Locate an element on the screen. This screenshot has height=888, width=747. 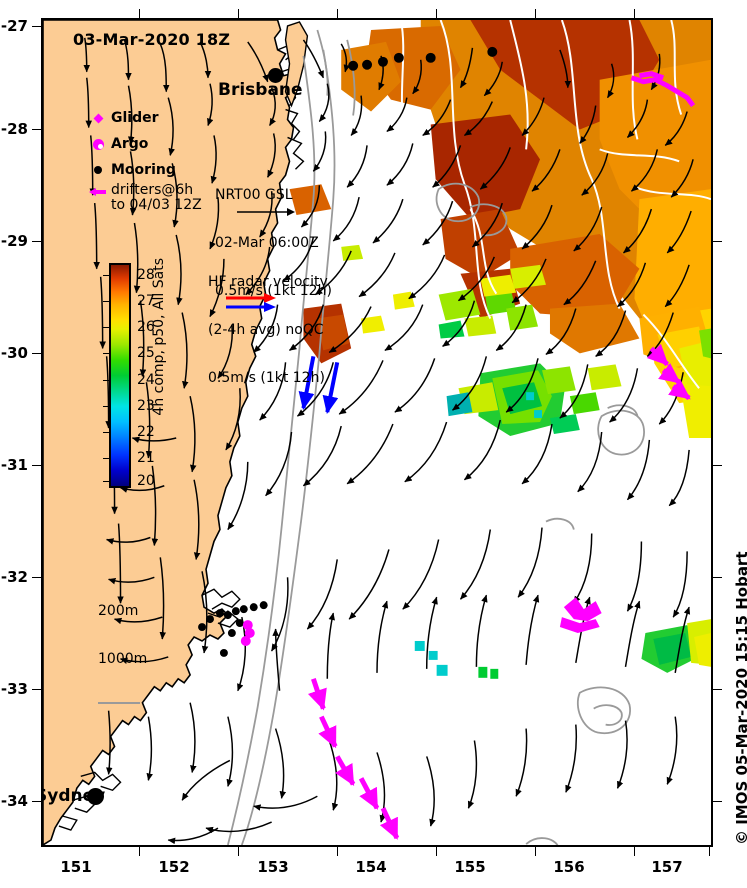
copyright-attribution: © IMOS 05-Mar-2020 15:15 Hobart is located at coordinates (740, 698).